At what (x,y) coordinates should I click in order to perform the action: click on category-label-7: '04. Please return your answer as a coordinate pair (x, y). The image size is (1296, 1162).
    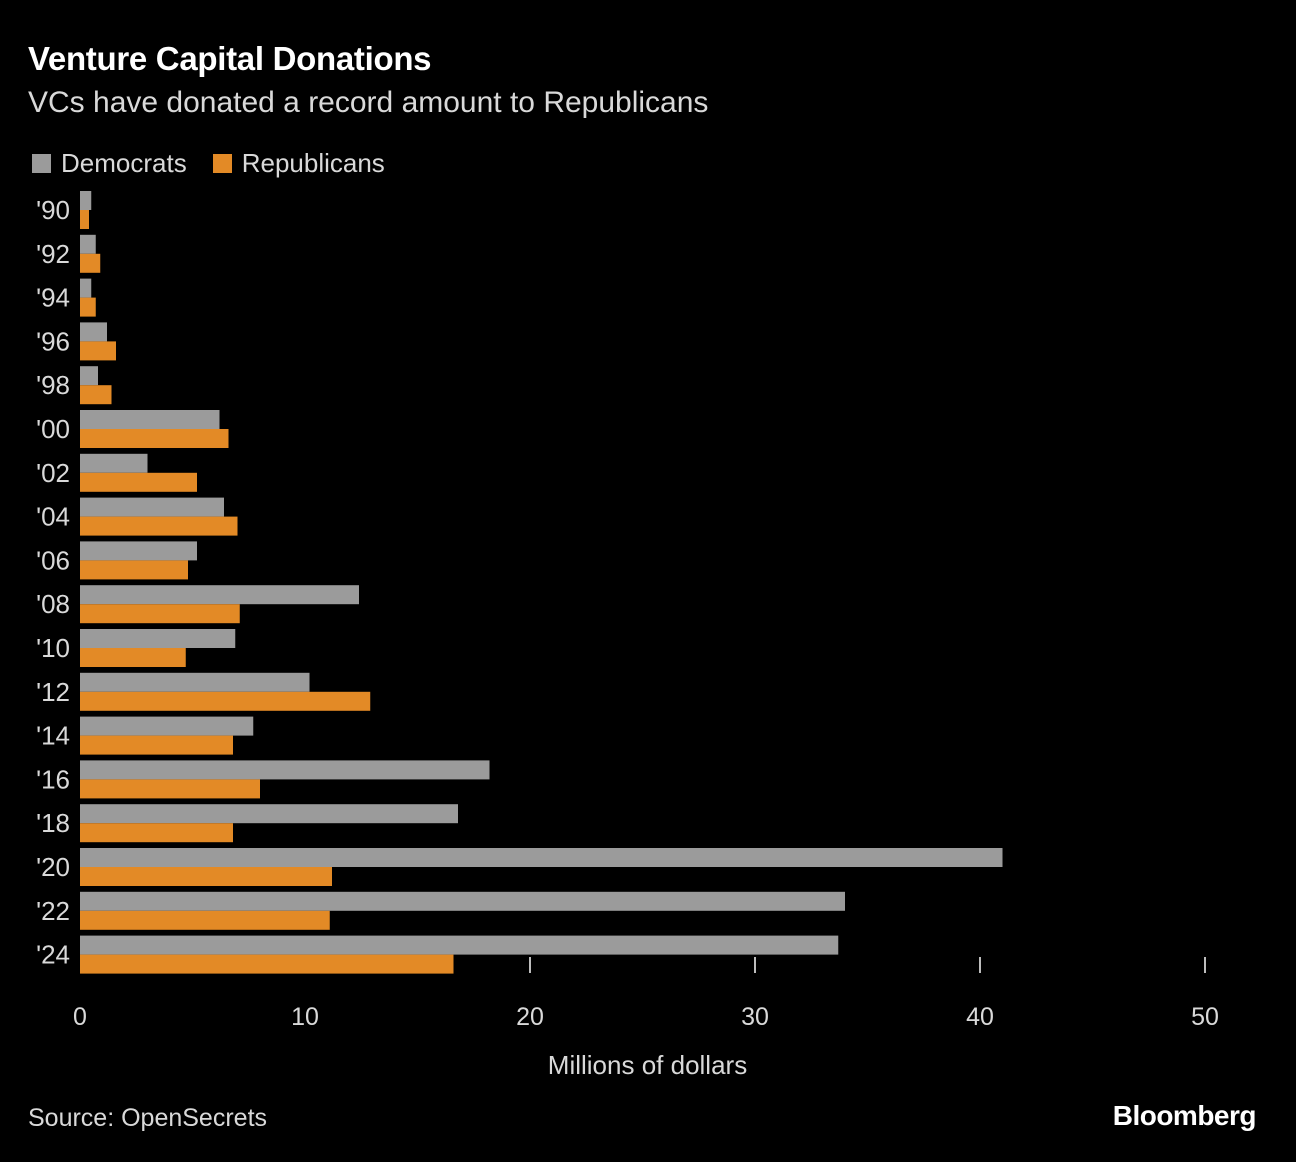
    Looking at the image, I should click on (53, 517).